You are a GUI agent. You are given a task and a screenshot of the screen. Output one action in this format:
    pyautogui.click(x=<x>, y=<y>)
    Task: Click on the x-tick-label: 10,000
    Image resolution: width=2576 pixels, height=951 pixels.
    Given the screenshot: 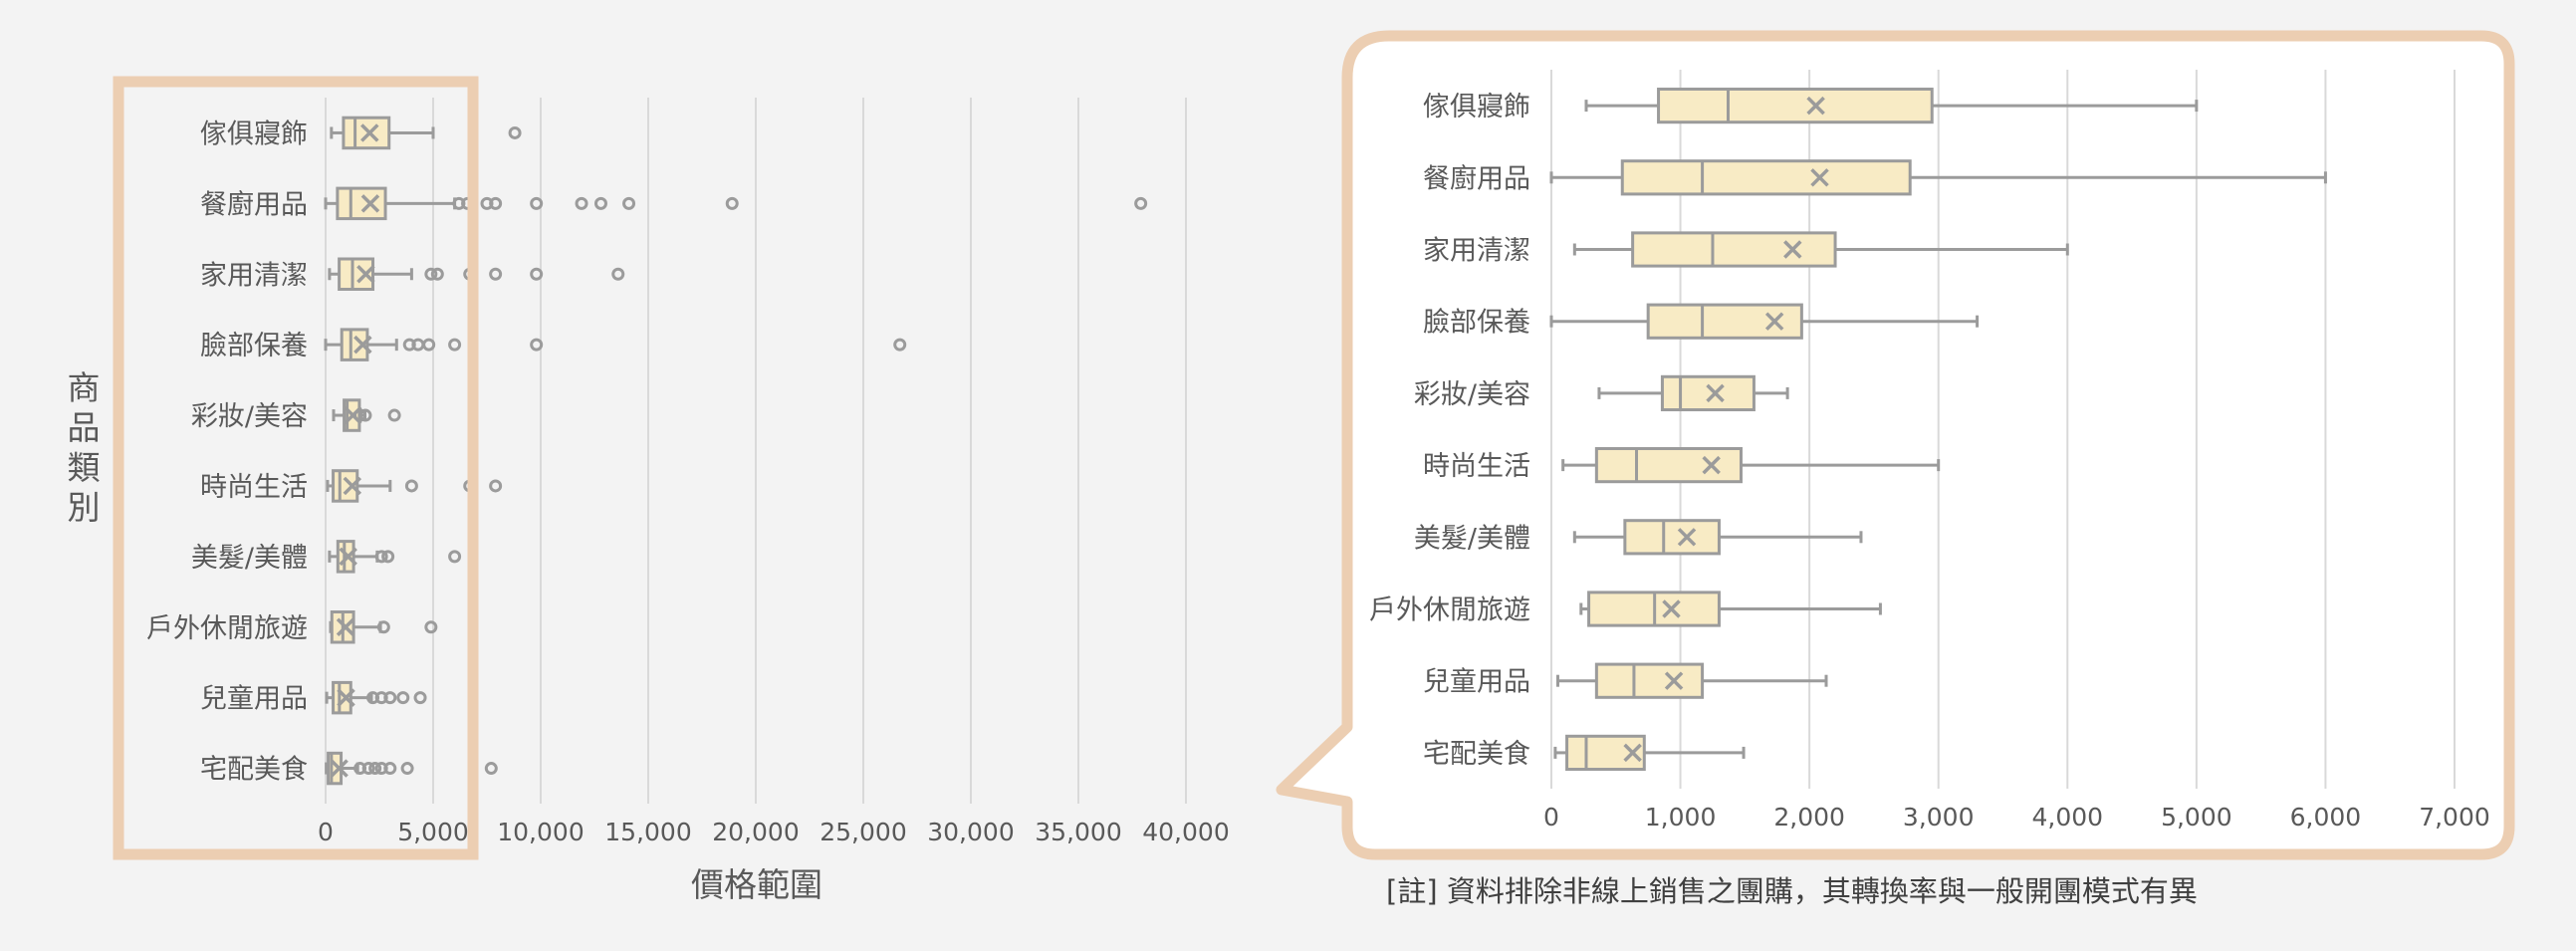 What is the action you would take?
    pyautogui.click(x=540, y=832)
    